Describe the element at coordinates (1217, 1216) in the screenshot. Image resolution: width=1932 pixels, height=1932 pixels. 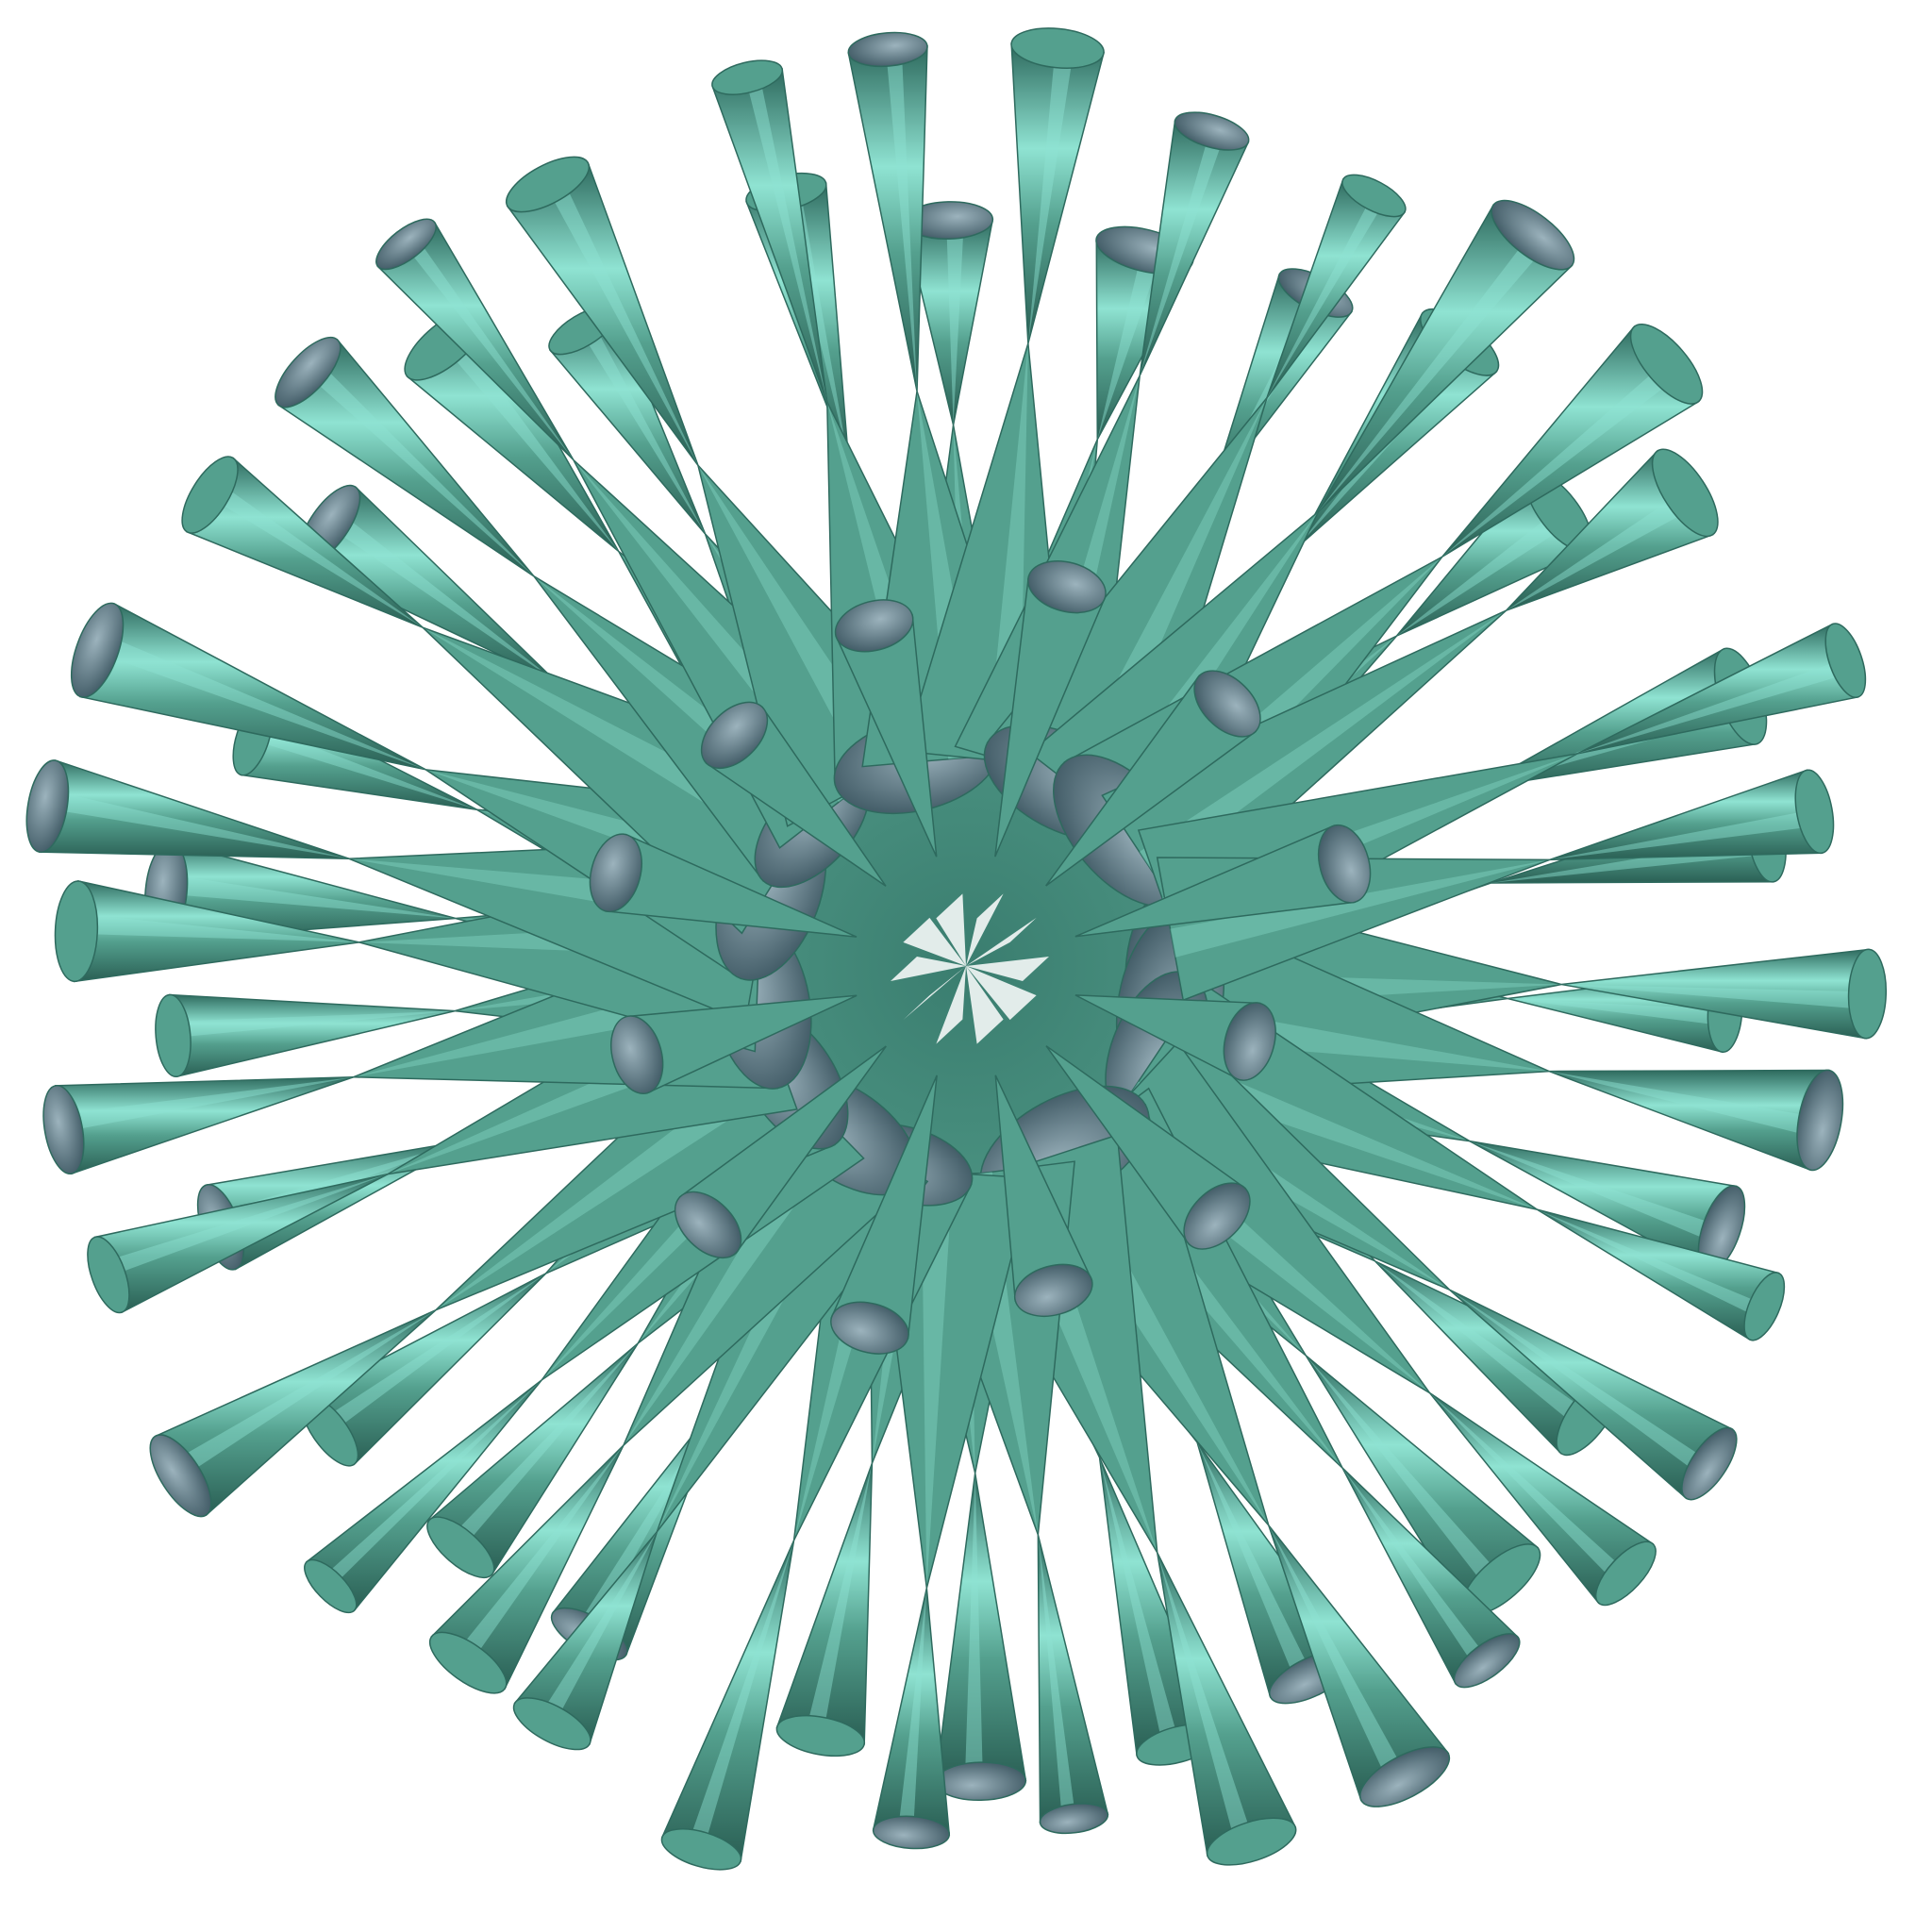
I see `inner-cone-1-rim` at that location.